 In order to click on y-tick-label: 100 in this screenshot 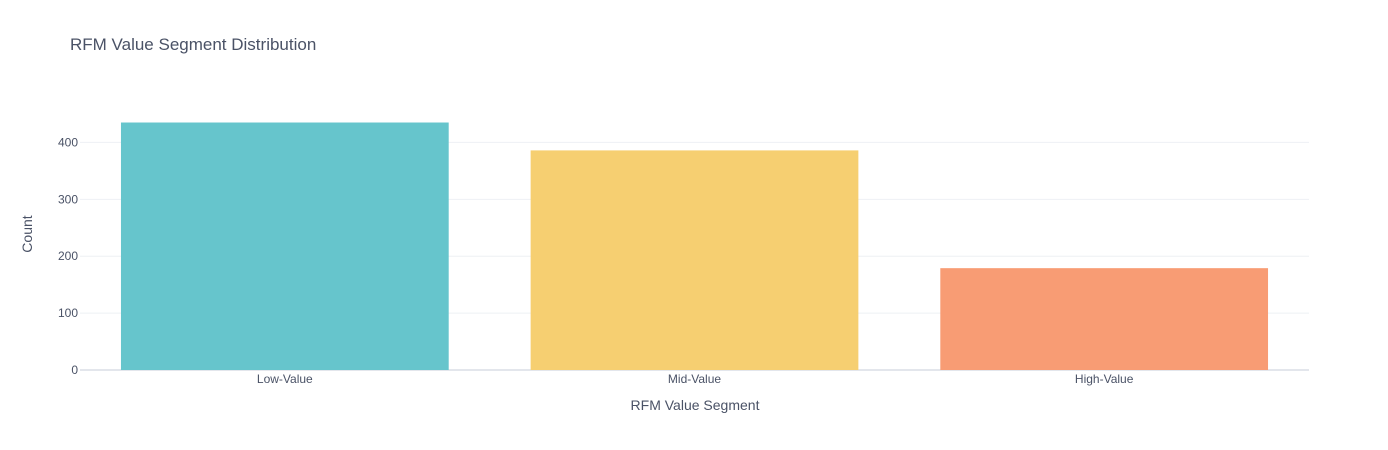, I will do `click(68, 313)`.